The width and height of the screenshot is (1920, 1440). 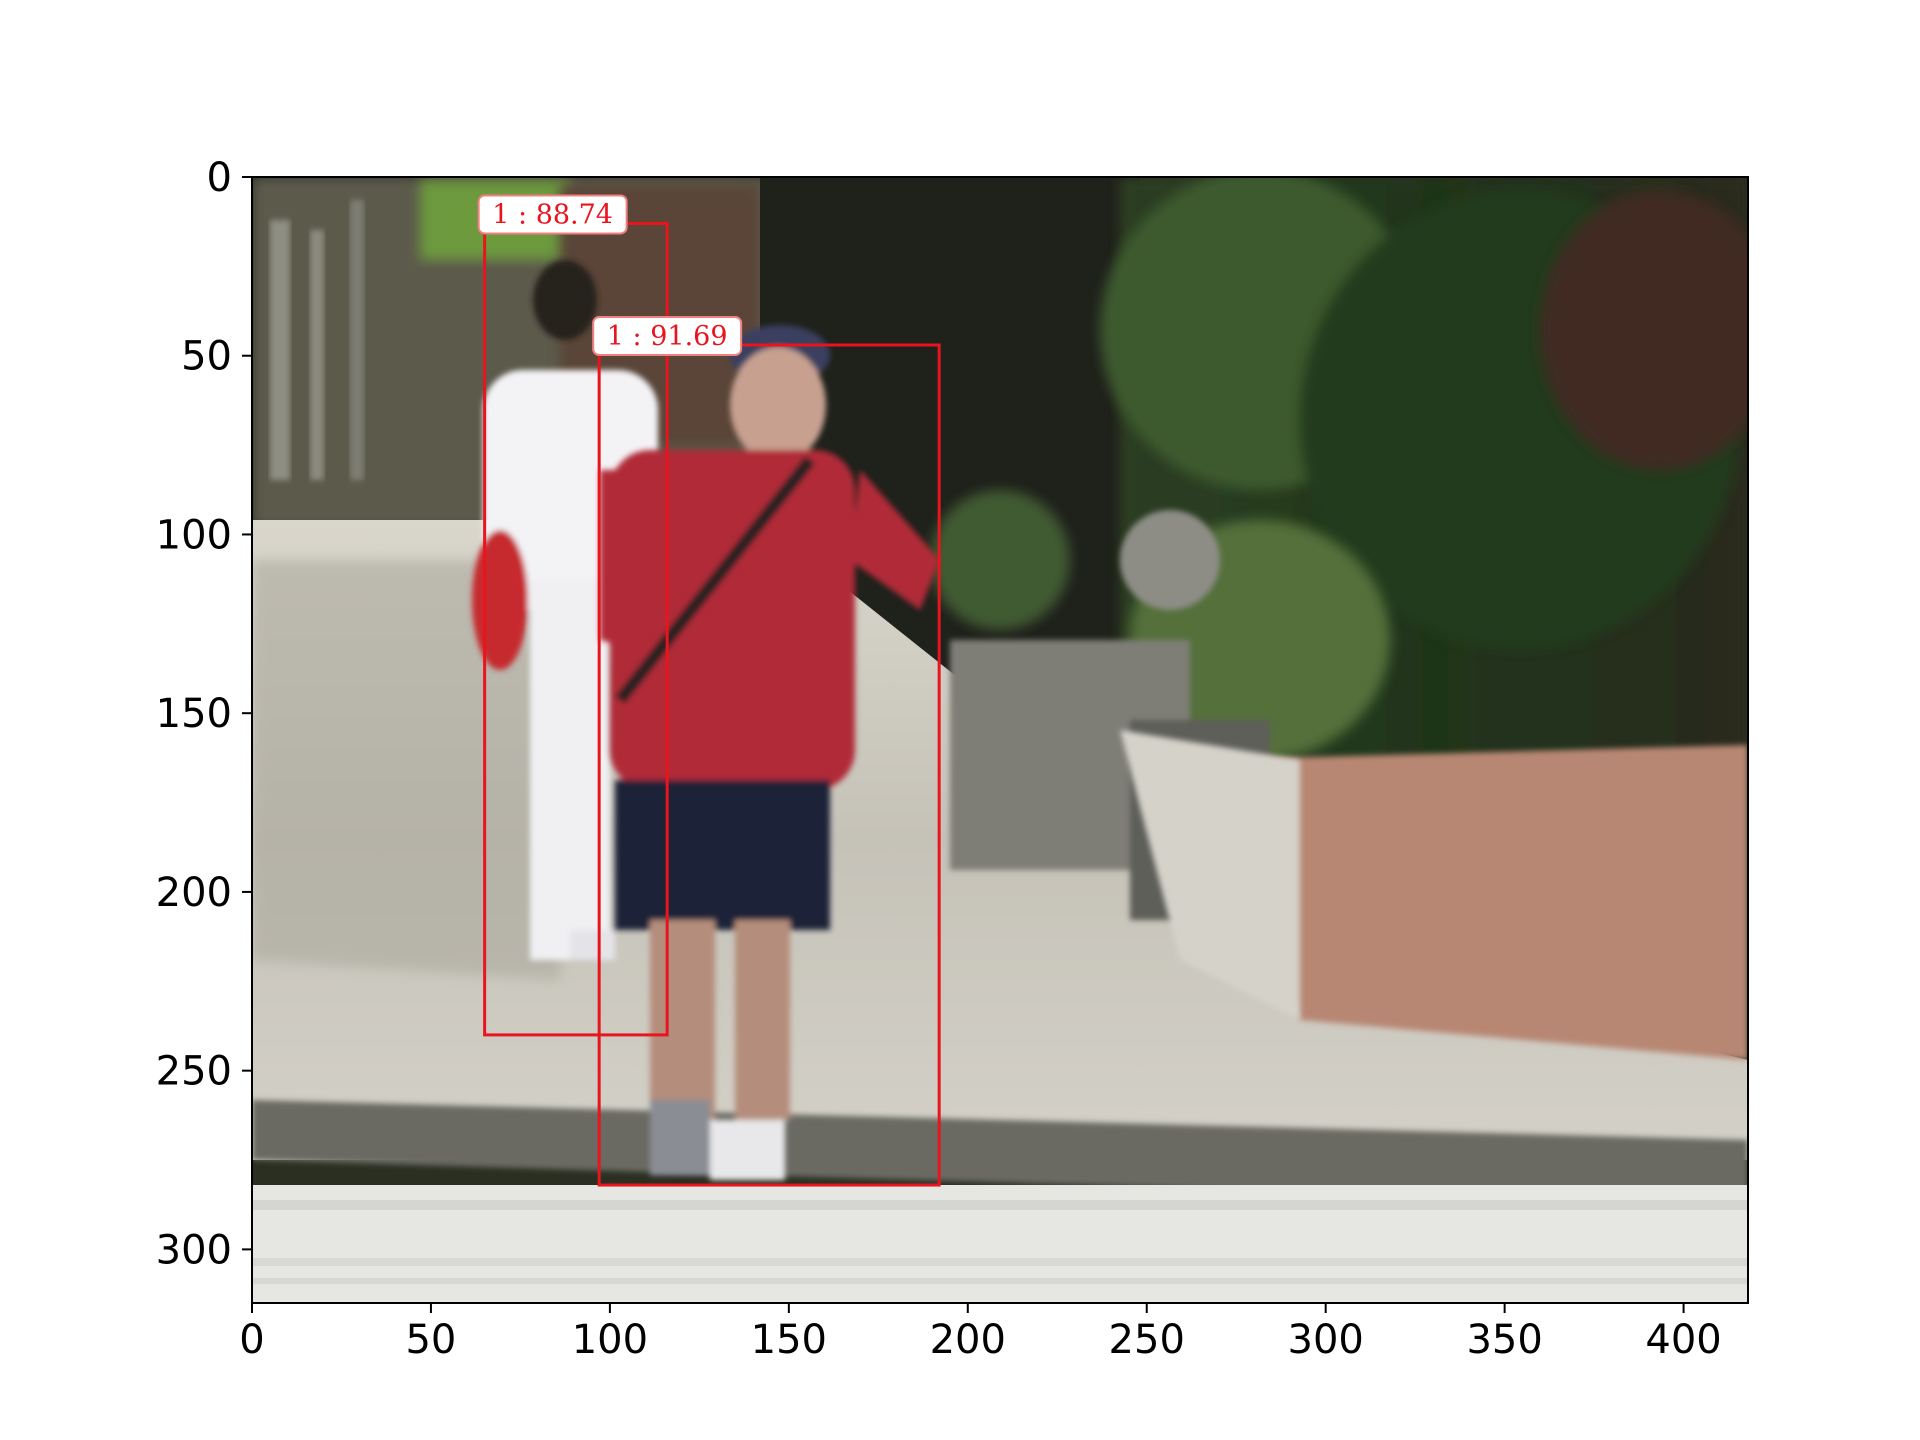 What do you see at coordinates (968, 1340) in the screenshot?
I see `x-tick-label: 200` at bounding box center [968, 1340].